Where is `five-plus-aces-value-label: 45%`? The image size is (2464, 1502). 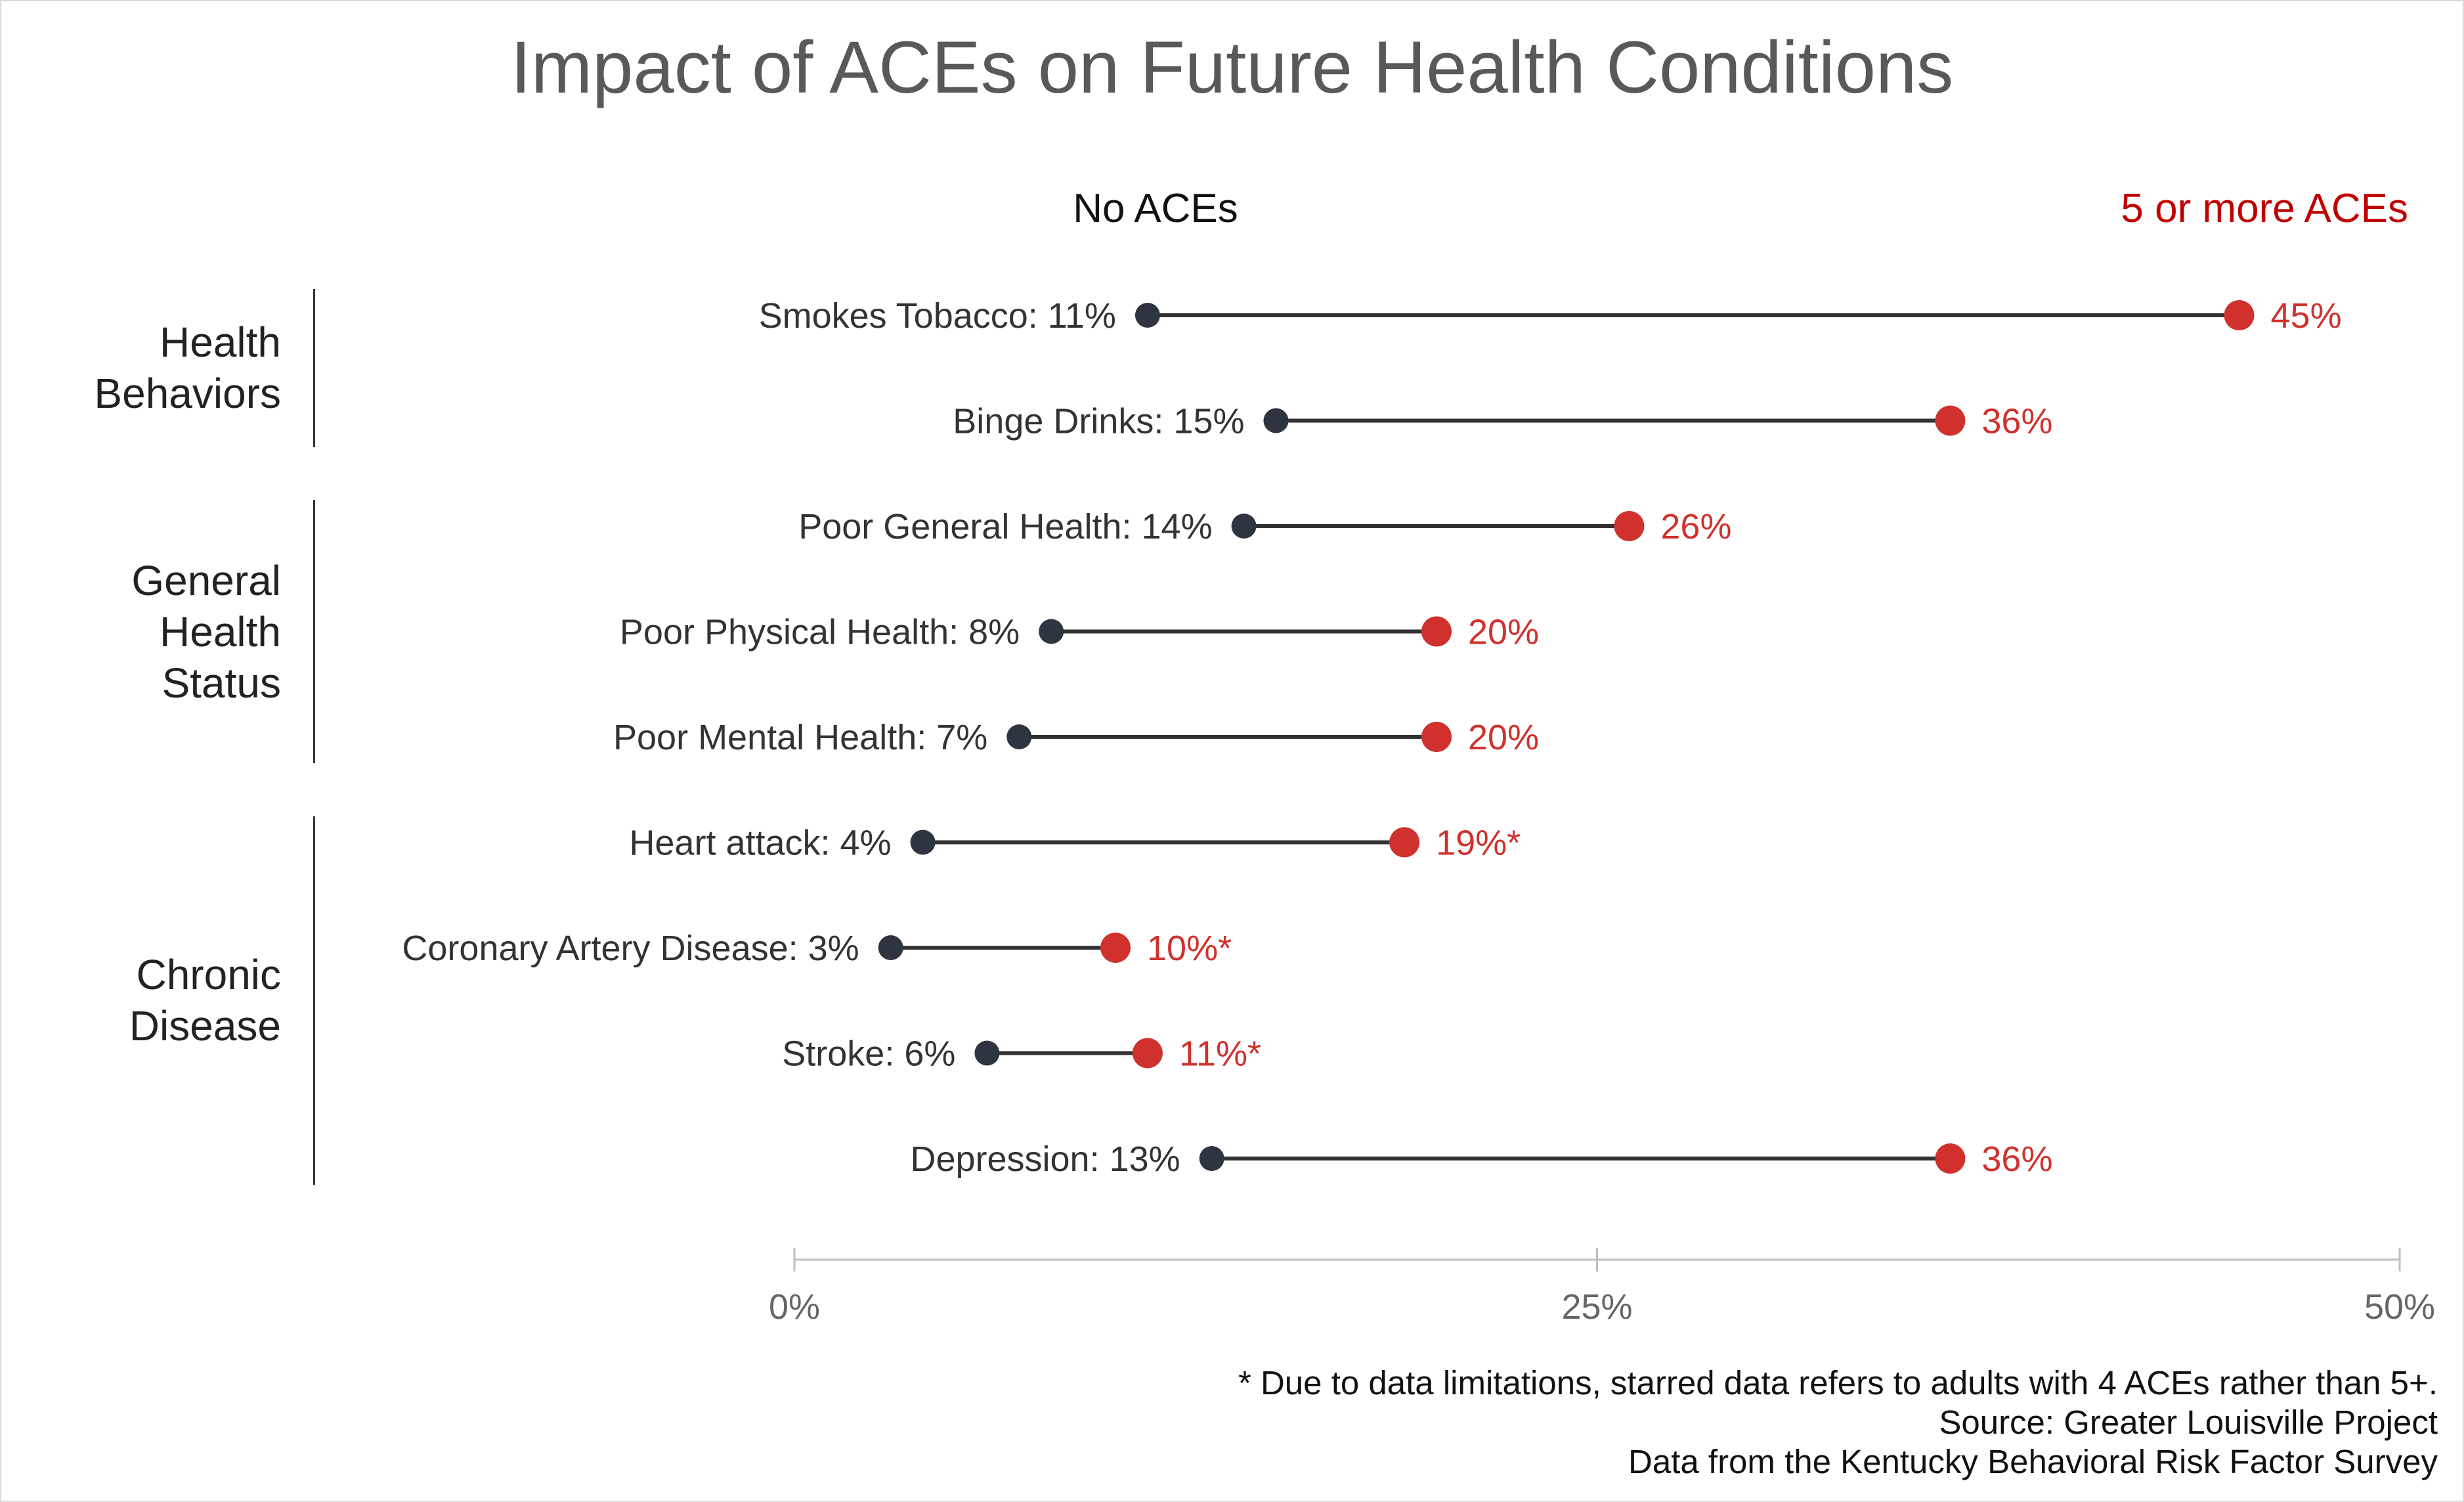
five-plus-aces-value-label: 45% is located at coordinates (2306, 316).